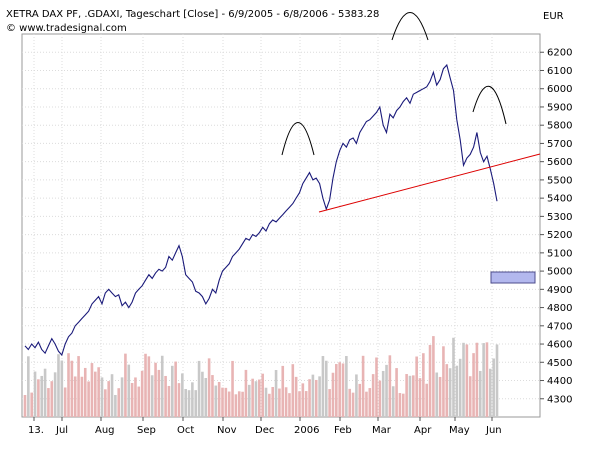 The width and height of the screenshot is (600, 450). What do you see at coordinates (61, 430) in the screenshot?
I see `x-tick-label: Jul` at bounding box center [61, 430].